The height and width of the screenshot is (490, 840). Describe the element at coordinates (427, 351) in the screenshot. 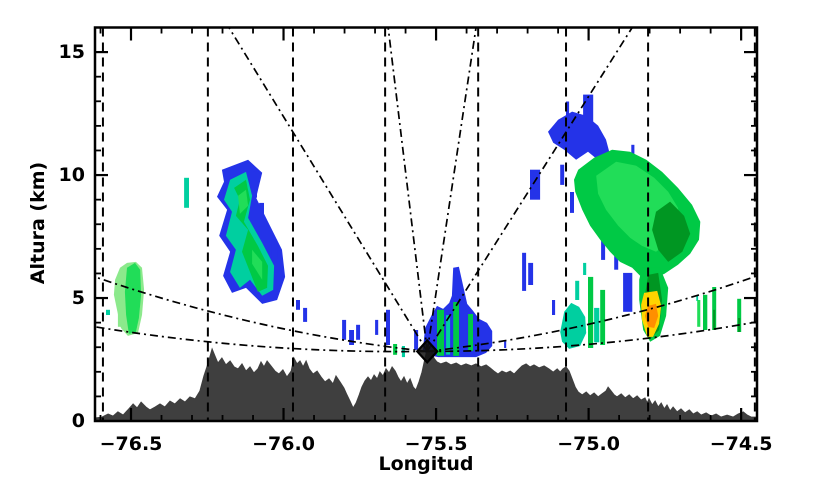

I see `radar-marker-diamond` at that location.